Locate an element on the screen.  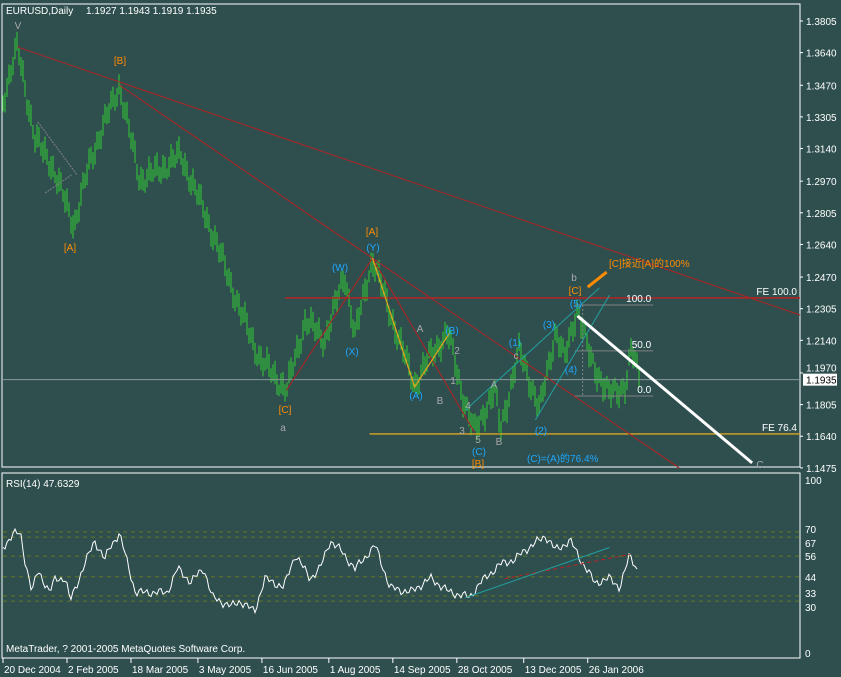
wave-label: (3) is located at coordinates (549, 325).